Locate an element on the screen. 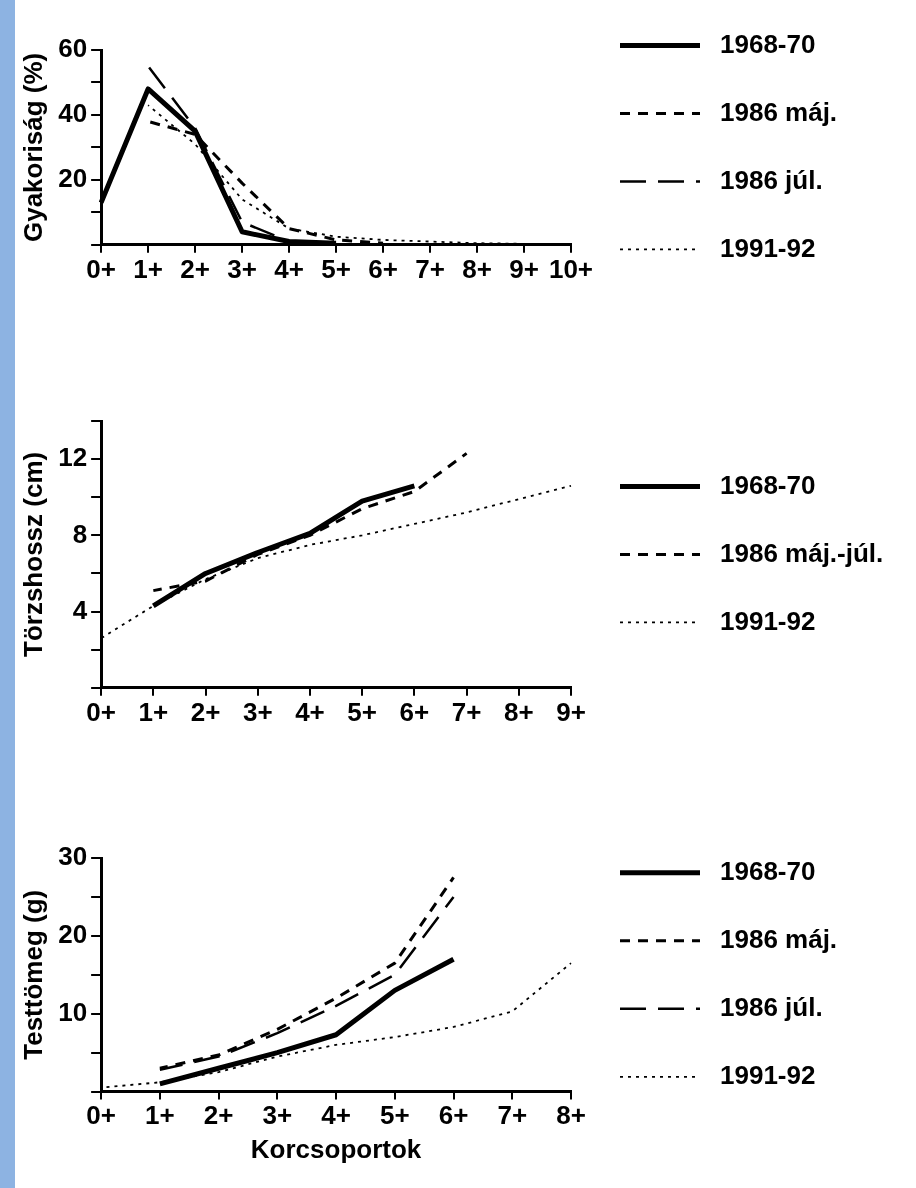 The height and width of the screenshot is (1188, 916). x-tick-label: 10+ is located at coordinates (571, 268).